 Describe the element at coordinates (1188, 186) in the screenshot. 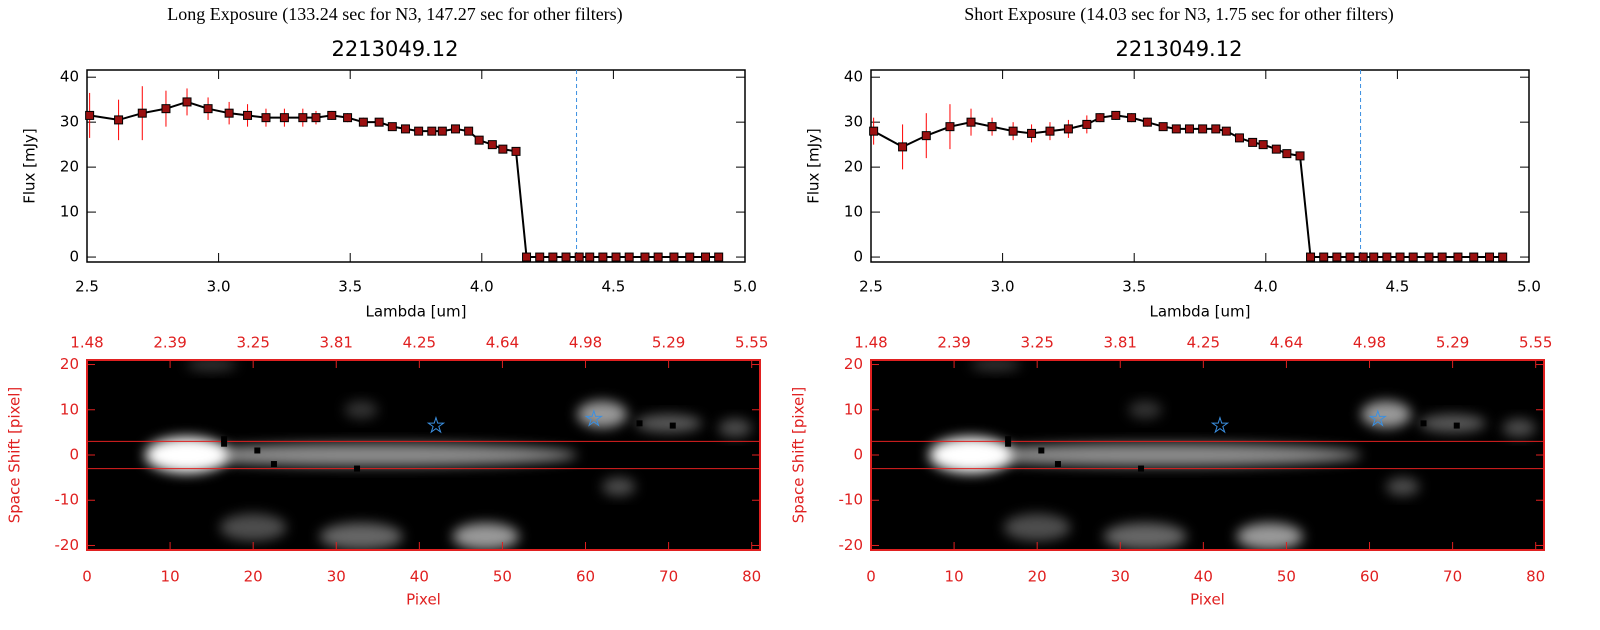

I see `spectrum-line` at that location.